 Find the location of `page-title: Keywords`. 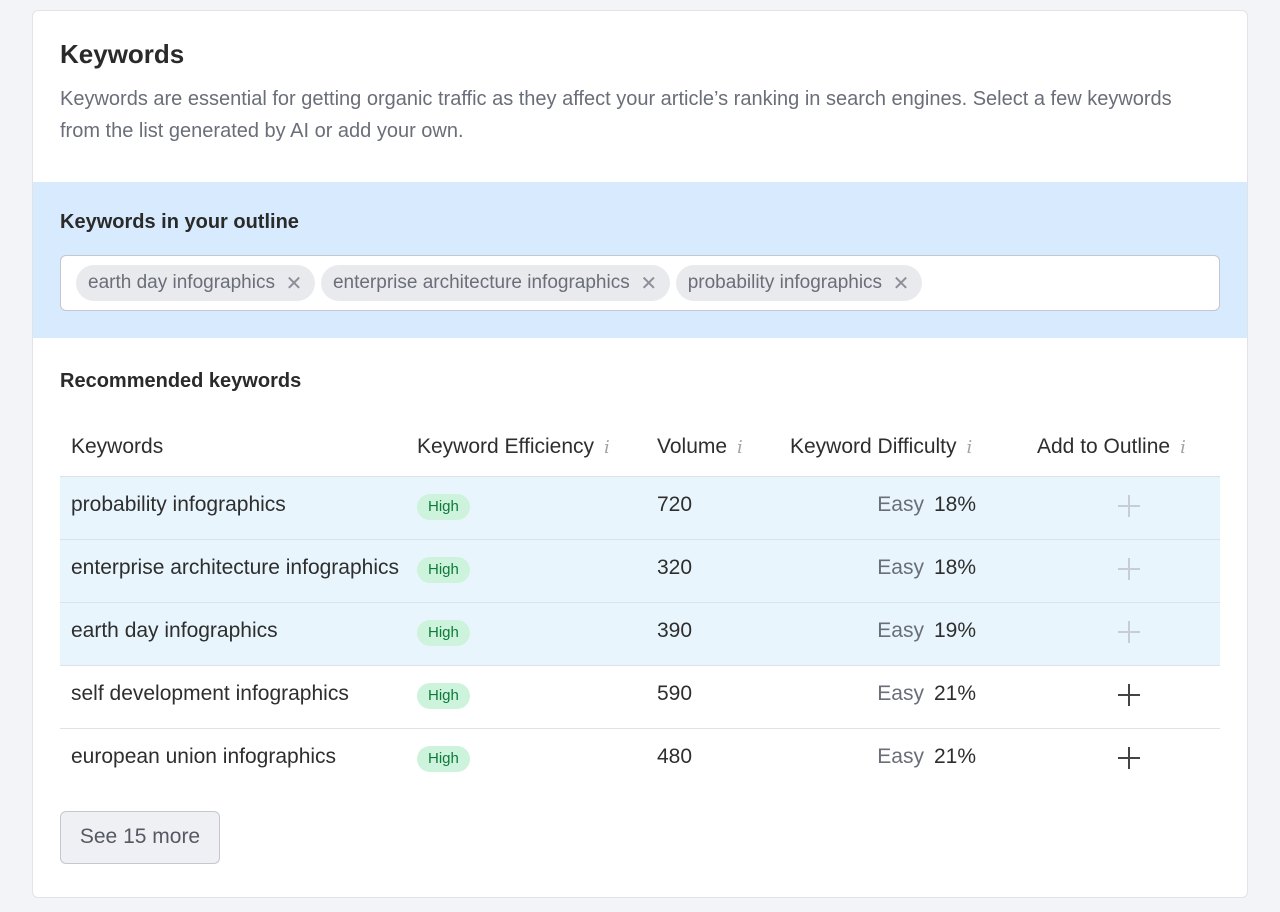

page-title: Keywords is located at coordinates (122, 54).